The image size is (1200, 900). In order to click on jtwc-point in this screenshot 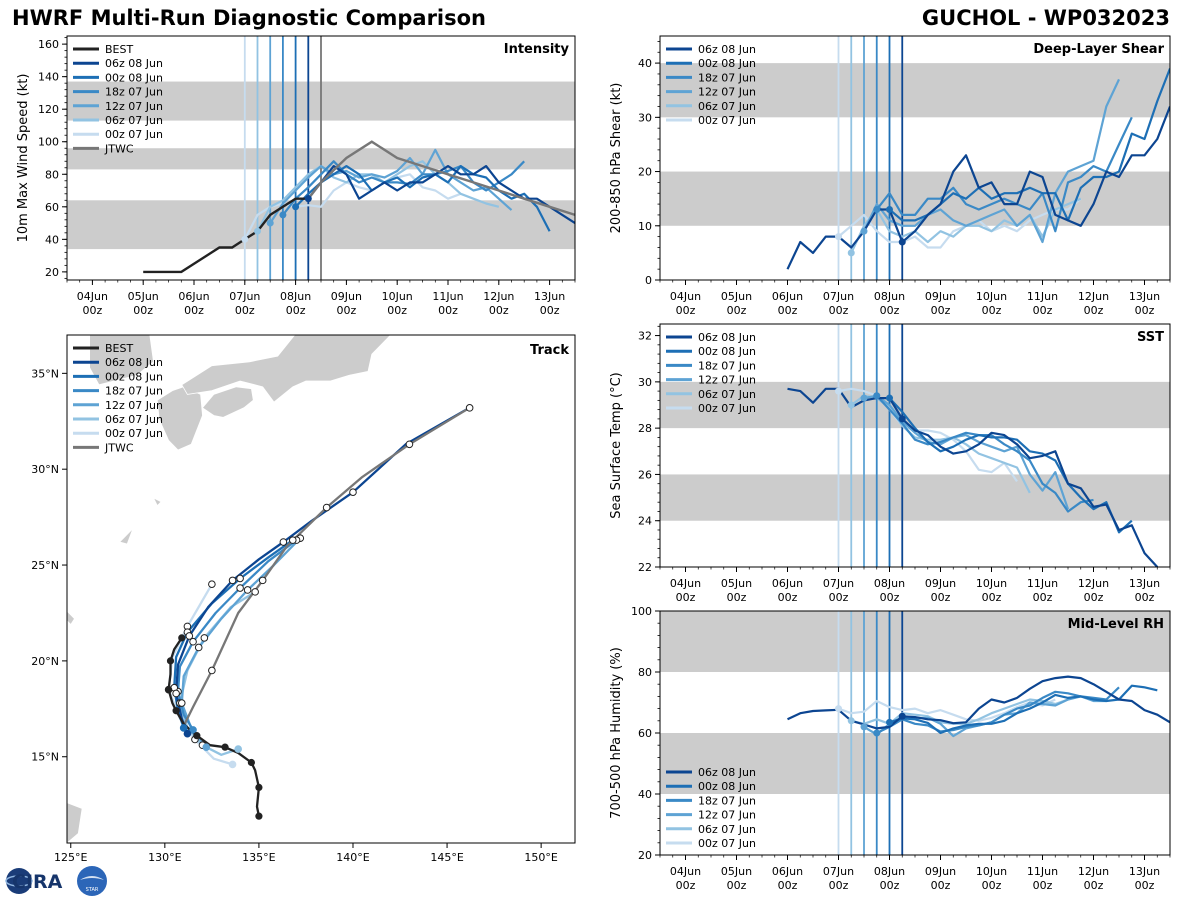, I will do `click(409, 444)`.